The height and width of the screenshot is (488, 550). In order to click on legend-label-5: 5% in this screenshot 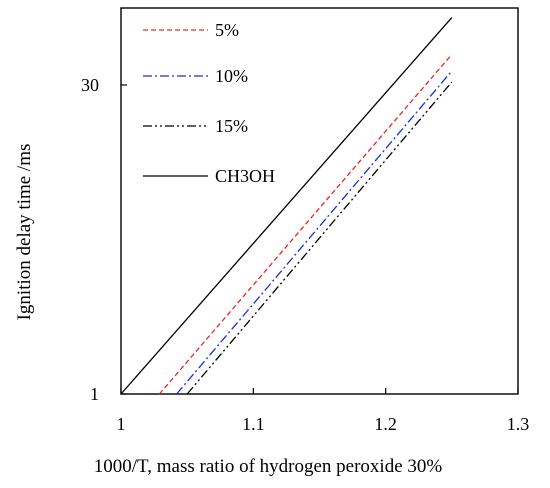, I will do `click(227, 30)`.